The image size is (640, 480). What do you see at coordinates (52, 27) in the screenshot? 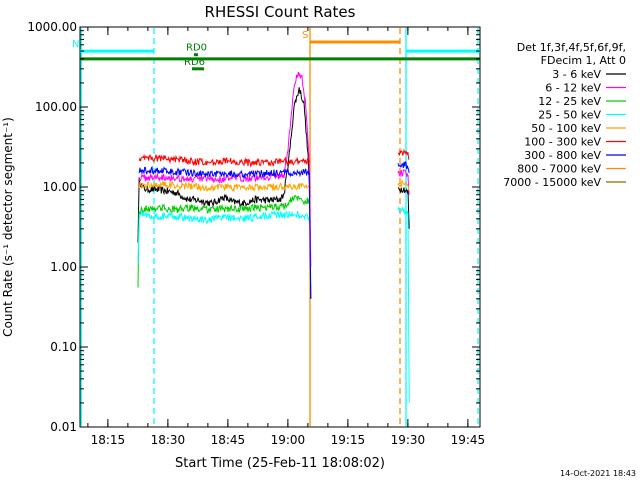
I see `y-tick-label: 1000.00` at bounding box center [52, 27].